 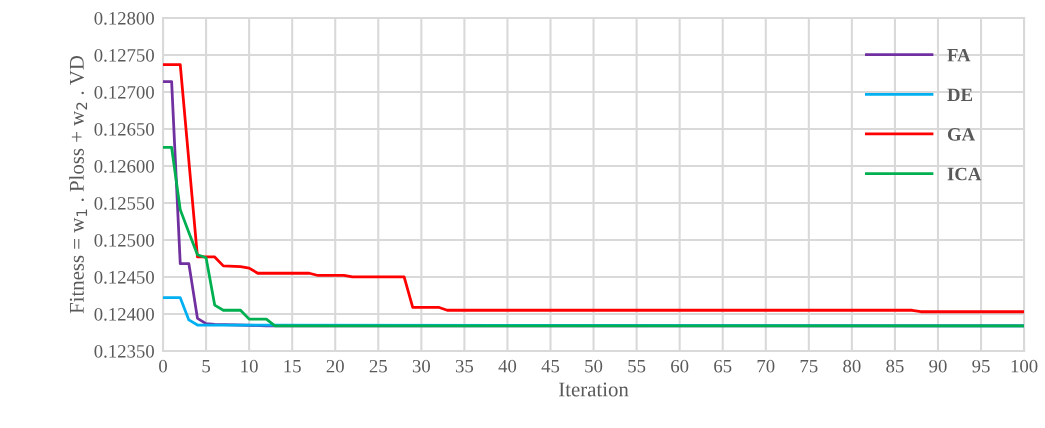 What do you see at coordinates (292, 366) in the screenshot?
I see `x-tick-label: 15` at bounding box center [292, 366].